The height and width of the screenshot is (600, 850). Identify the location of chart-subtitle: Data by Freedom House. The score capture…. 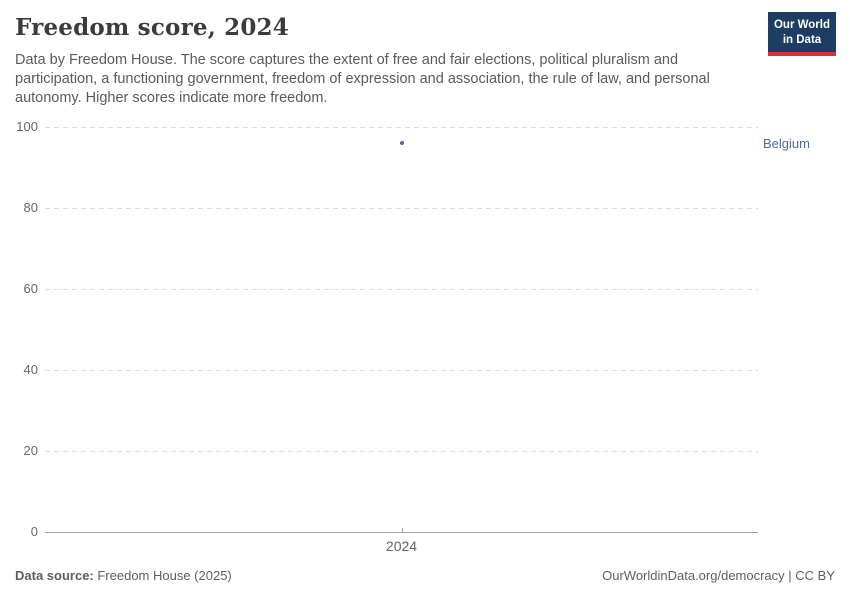
(362, 79).